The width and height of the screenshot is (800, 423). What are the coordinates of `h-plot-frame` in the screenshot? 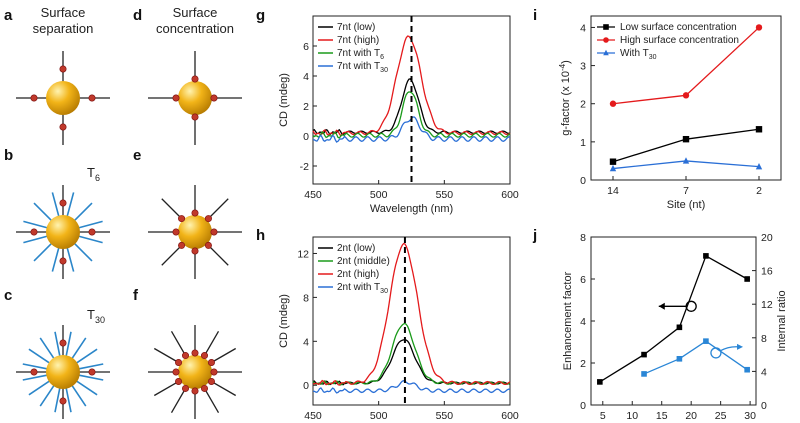 It's located at (411, 321).